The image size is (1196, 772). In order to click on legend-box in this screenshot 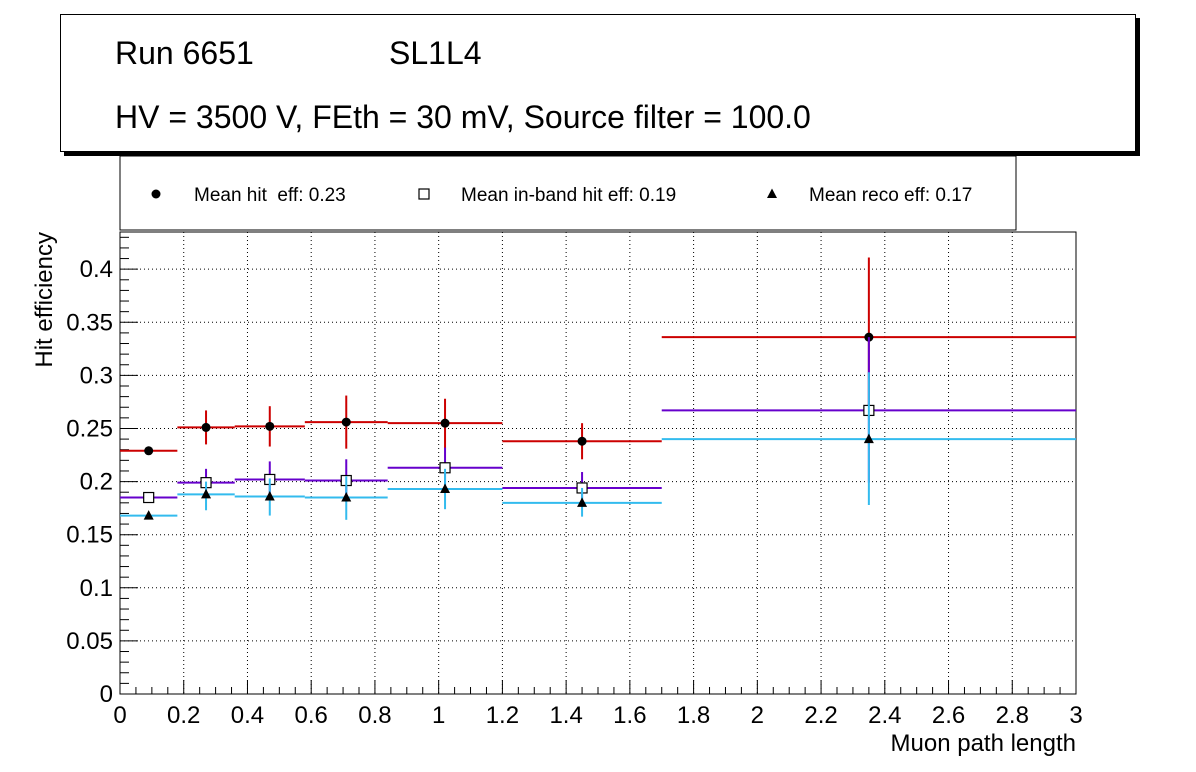, I will do `click(568, 193)`.